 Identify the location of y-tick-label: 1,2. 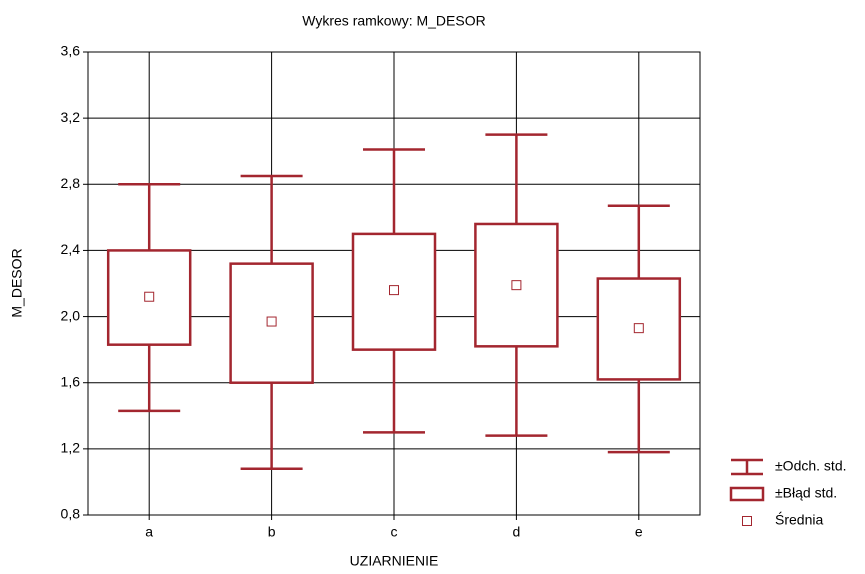
(71, 448).